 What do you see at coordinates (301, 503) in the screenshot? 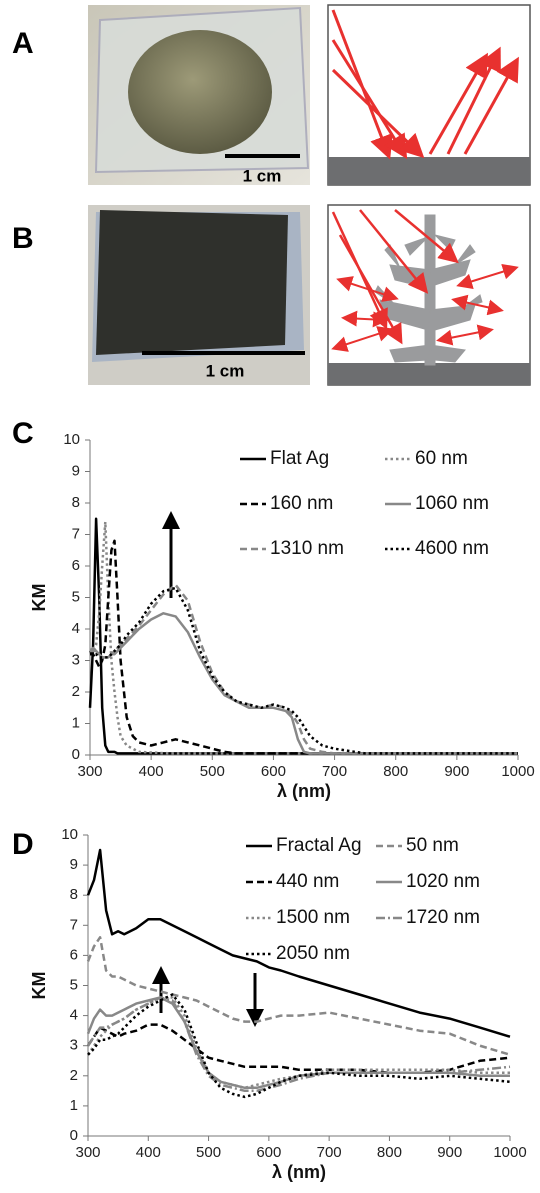
I see `legend-label: 160 nm` at bounding box center [301, 503].